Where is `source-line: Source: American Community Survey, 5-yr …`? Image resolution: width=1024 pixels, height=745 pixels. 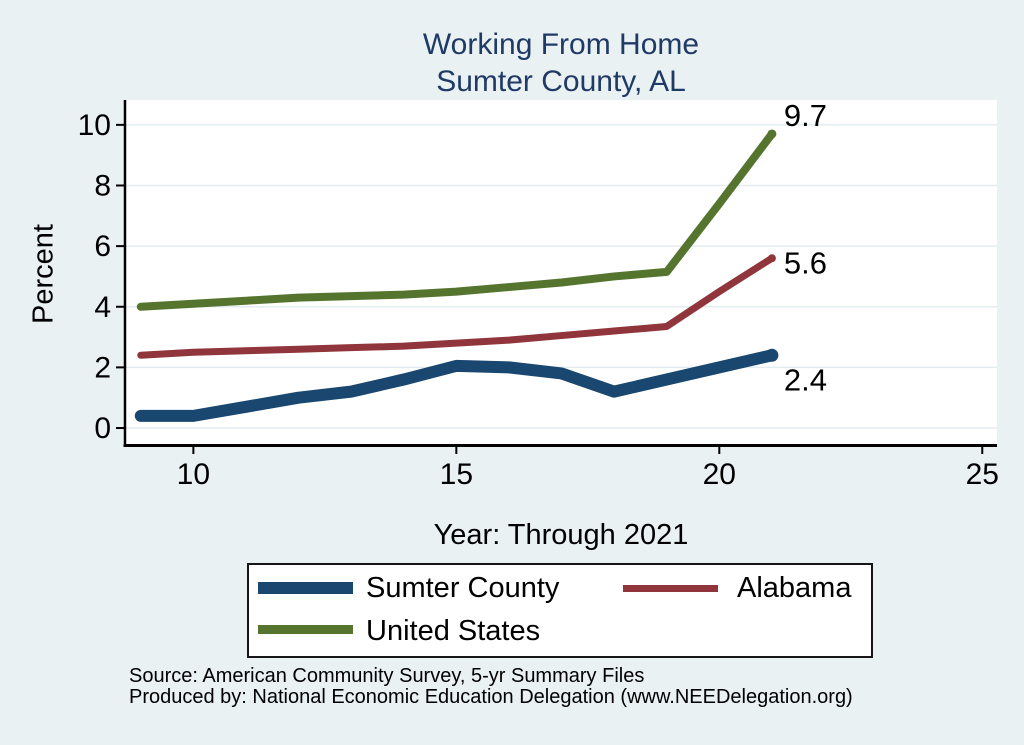
source-line: Source: American Community Survey, 5-yr … is located at coordinates (387, 676).